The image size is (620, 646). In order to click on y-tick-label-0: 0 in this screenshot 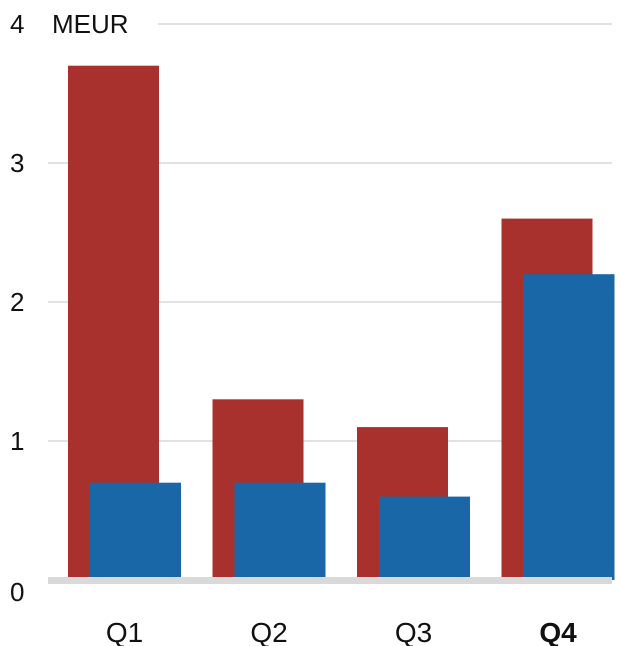, I will do `click(17, 592)`.